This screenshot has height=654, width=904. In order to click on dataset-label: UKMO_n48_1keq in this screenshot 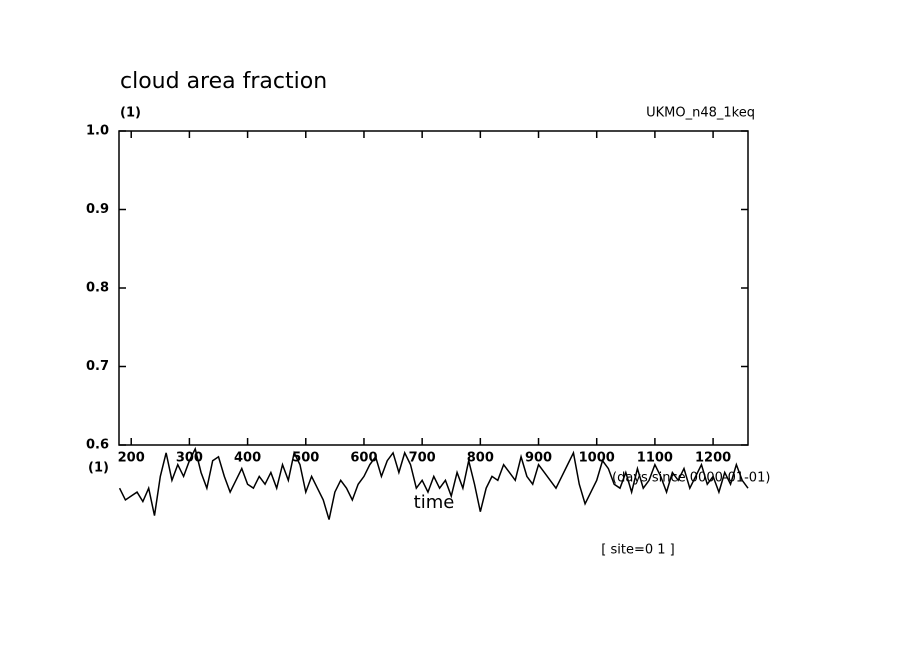, I will do `click(700, 113)`.